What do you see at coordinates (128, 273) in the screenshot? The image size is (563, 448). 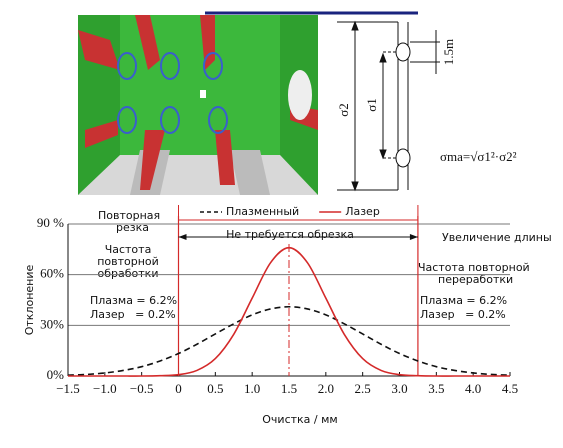 I see `left-freq: обработки` at bounding box center [128, 273].